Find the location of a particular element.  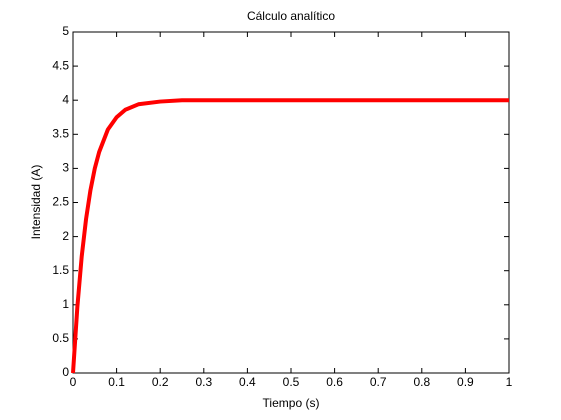

x-tick-label: 0 is located at coordinates (73, 382).